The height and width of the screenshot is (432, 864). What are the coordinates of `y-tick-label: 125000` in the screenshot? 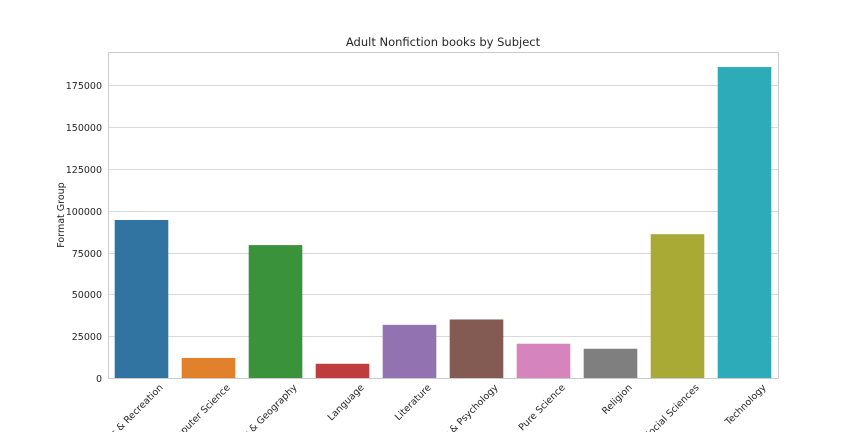 It's located at (84, 170).